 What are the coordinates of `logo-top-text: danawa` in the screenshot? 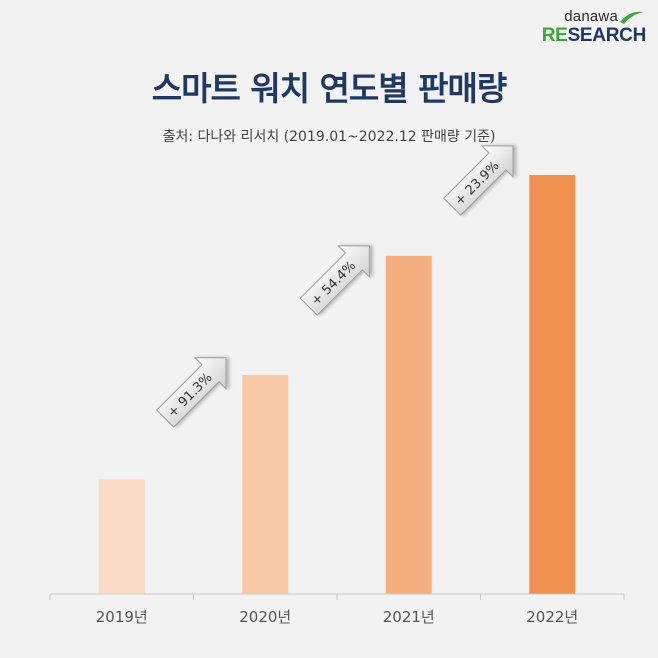 It's located at (591, 16).